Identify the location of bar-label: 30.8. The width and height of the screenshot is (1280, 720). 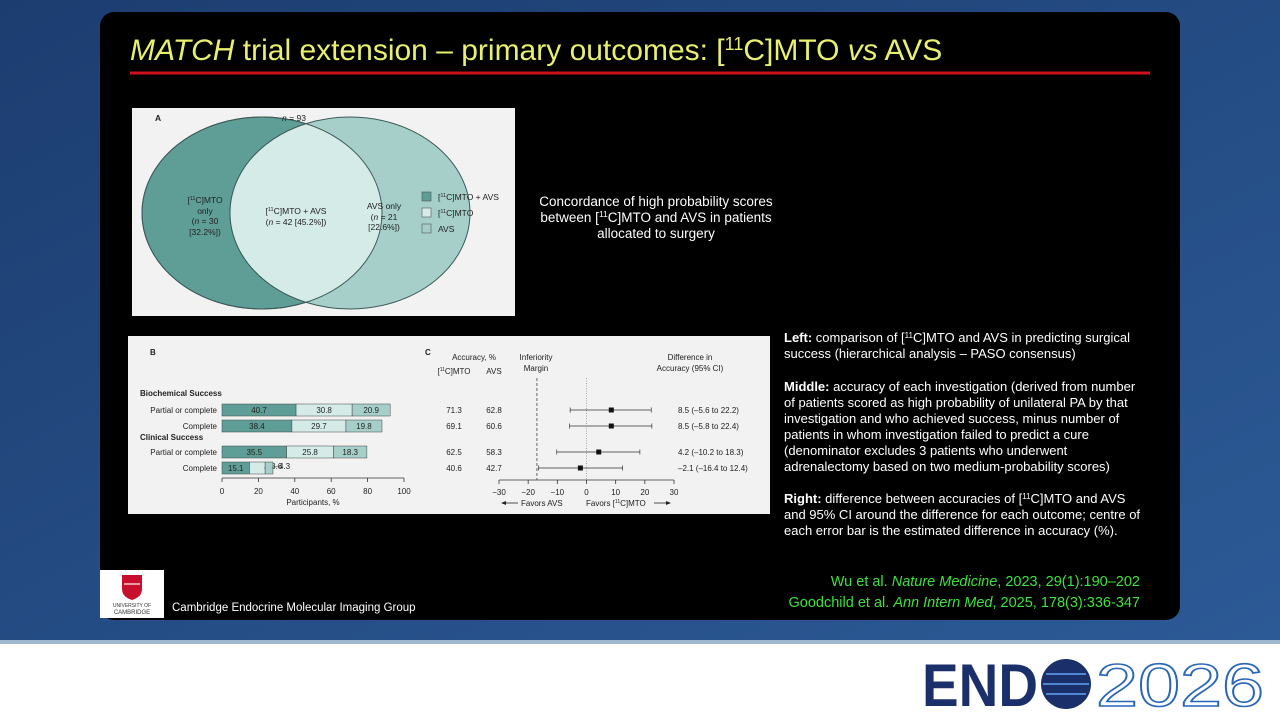
(324, 410).